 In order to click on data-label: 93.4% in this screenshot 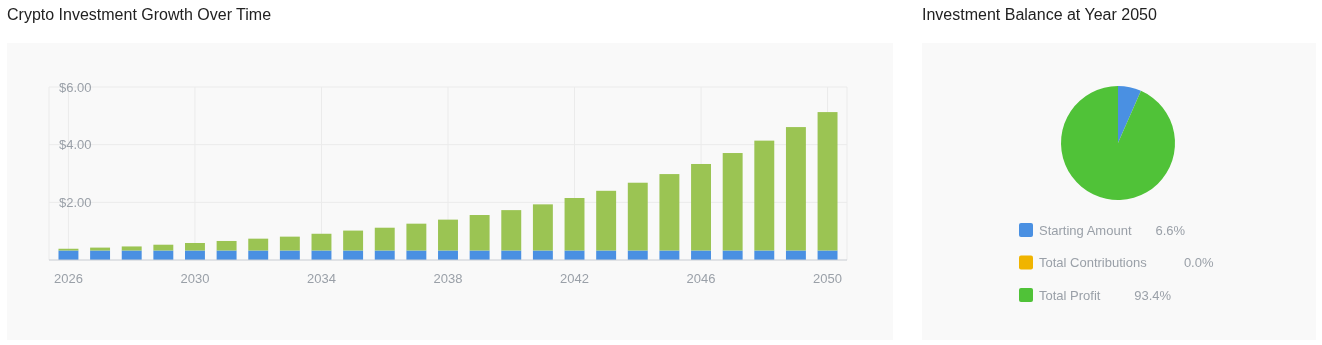, I will do `click(1153, 295)`.